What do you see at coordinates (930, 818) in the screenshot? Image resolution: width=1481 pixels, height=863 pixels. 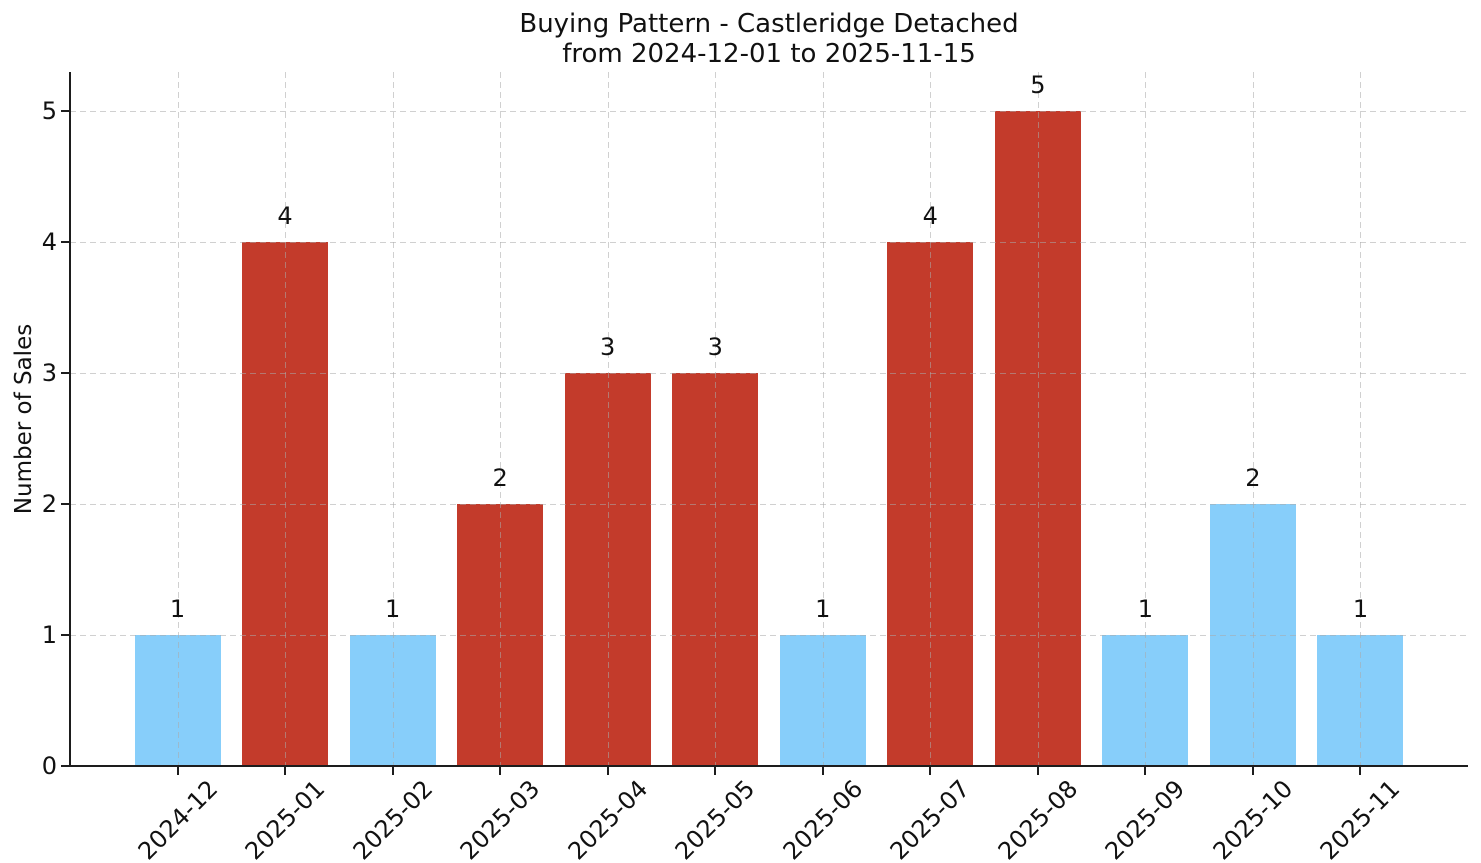 I see `x-tick-label: 2025-07` at bounding box center [930, 818].